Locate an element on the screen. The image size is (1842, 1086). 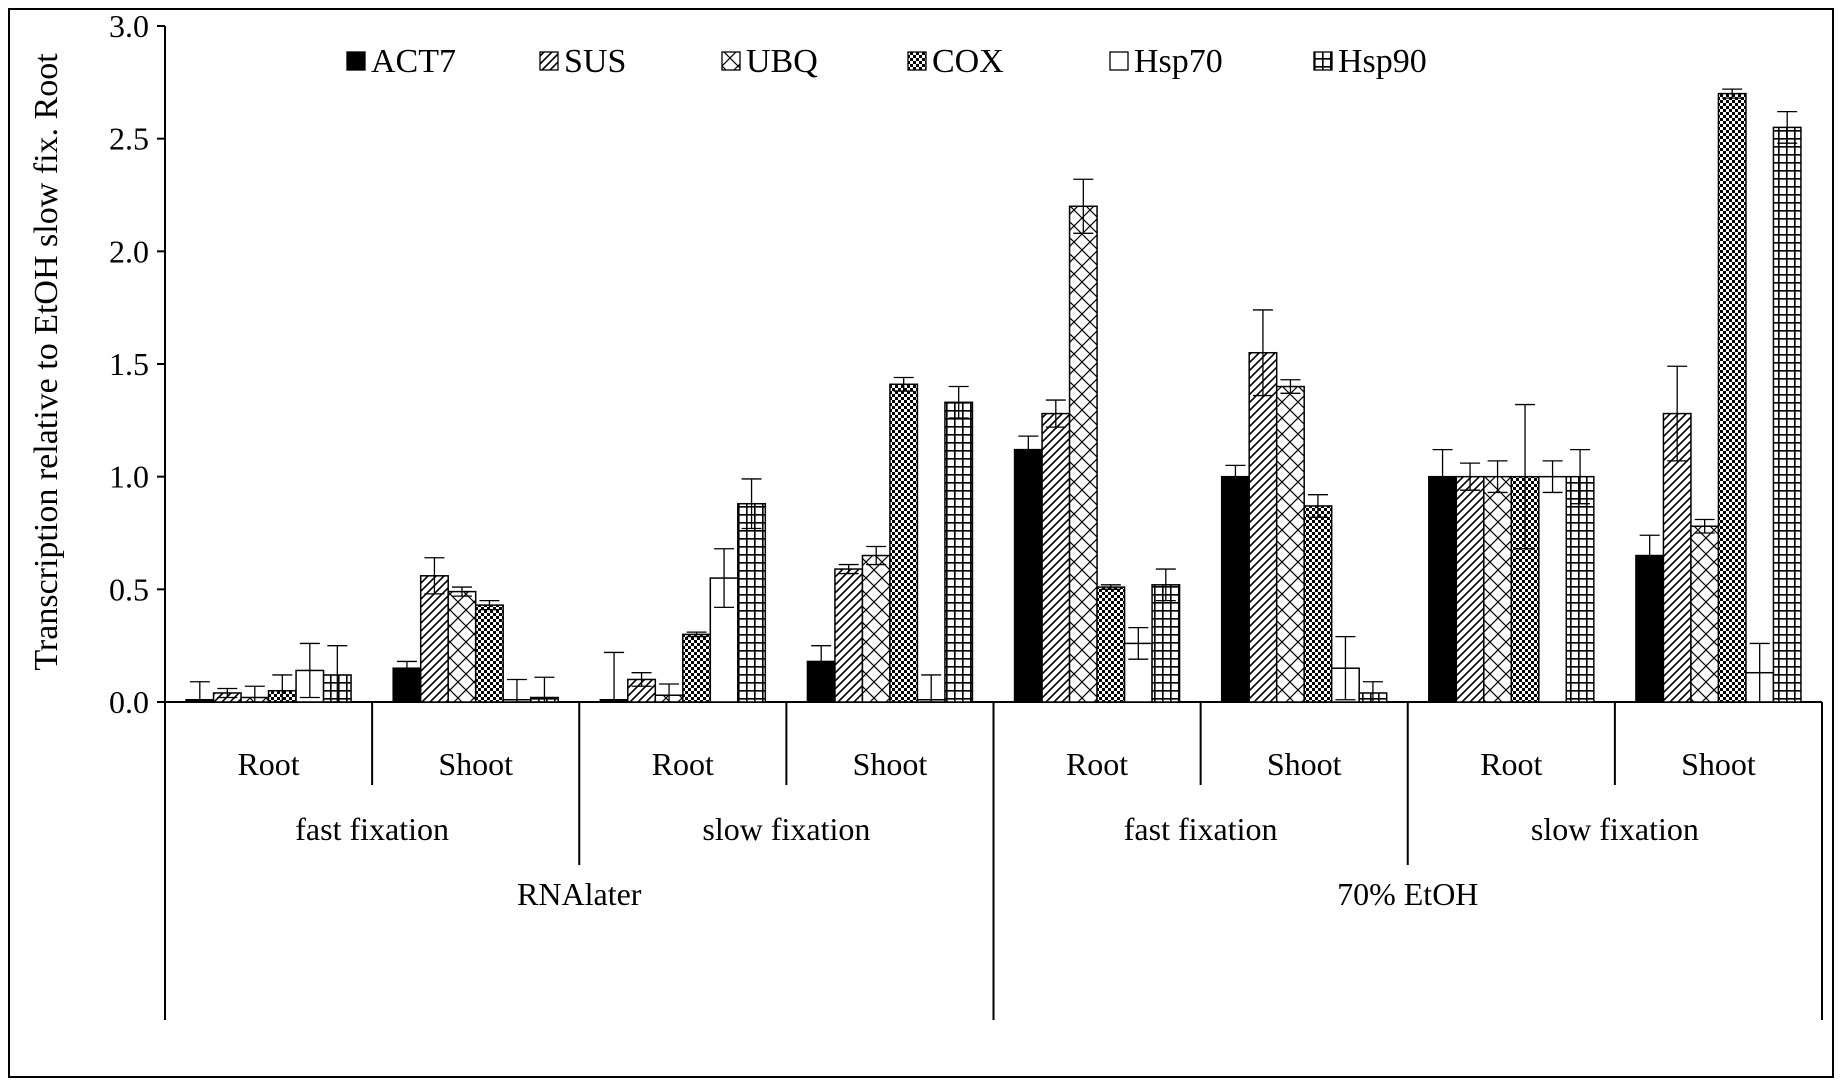
y-tick-label: 1.5 is located at coordinates (129, 364).